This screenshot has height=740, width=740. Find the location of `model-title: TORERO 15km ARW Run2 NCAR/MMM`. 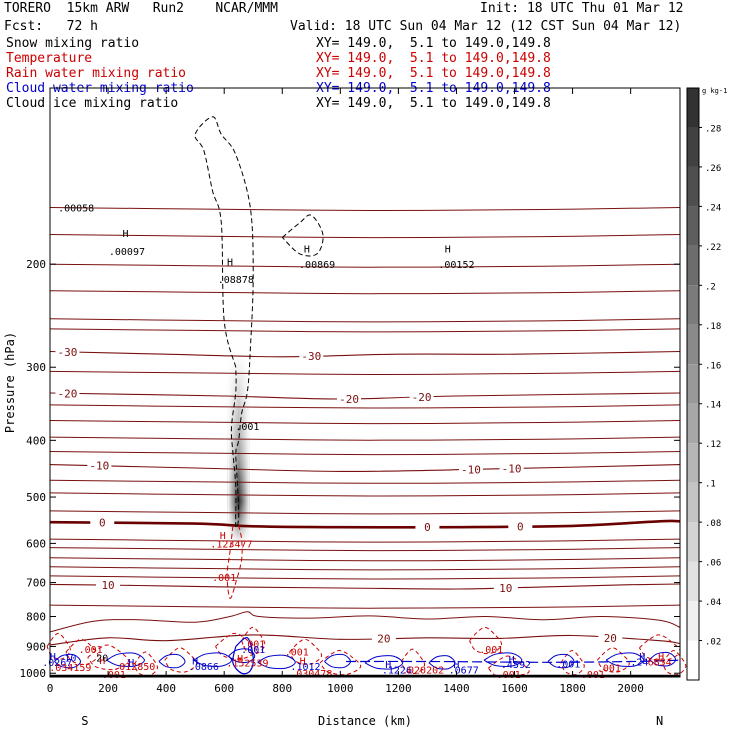

model-title: TORERO 15km ARW Run2 NCAR/MMM is located at coordinates (141, 8).